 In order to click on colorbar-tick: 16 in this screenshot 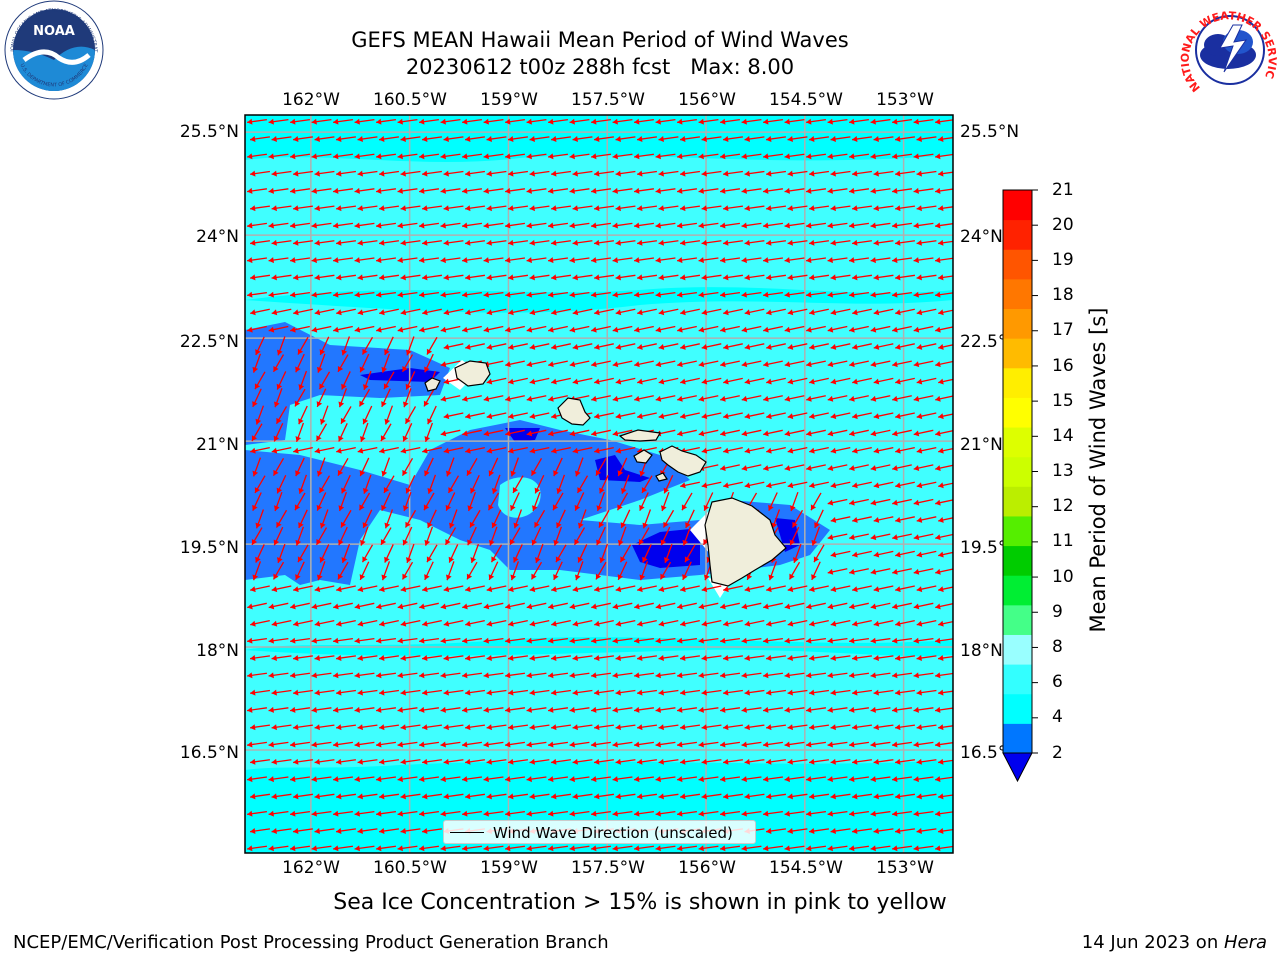, I will do `click(1063, 366)`.